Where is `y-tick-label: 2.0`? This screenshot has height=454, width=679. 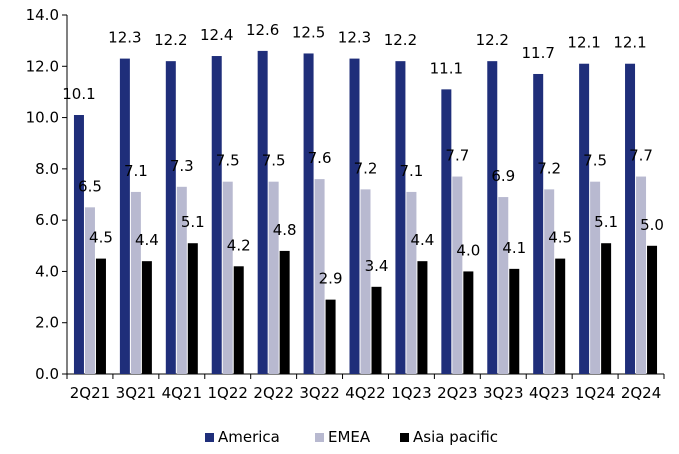
y-tick-label: 2.0 is located at coordinates (47, 323).